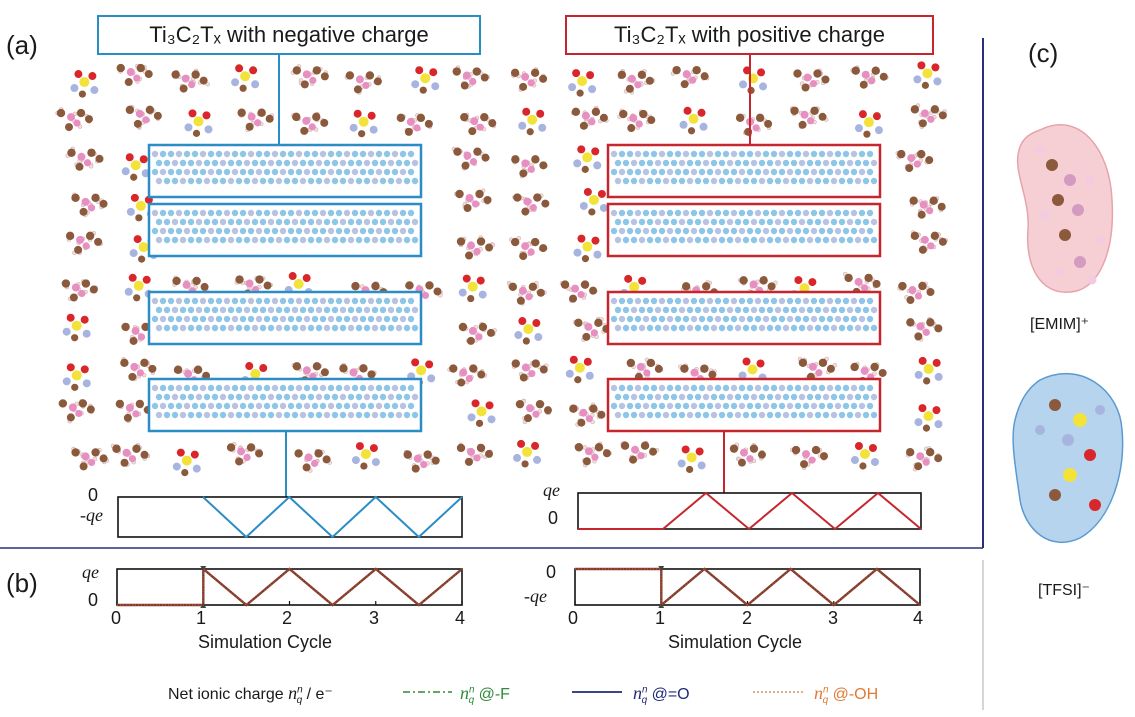 The width and height of the screenshot is (1135, 717). What do you see at coordinates (265, 642) in the screenshot?
I see `chart-left-xlabel: Simulation Cycle` at bounding box center [265, 642].